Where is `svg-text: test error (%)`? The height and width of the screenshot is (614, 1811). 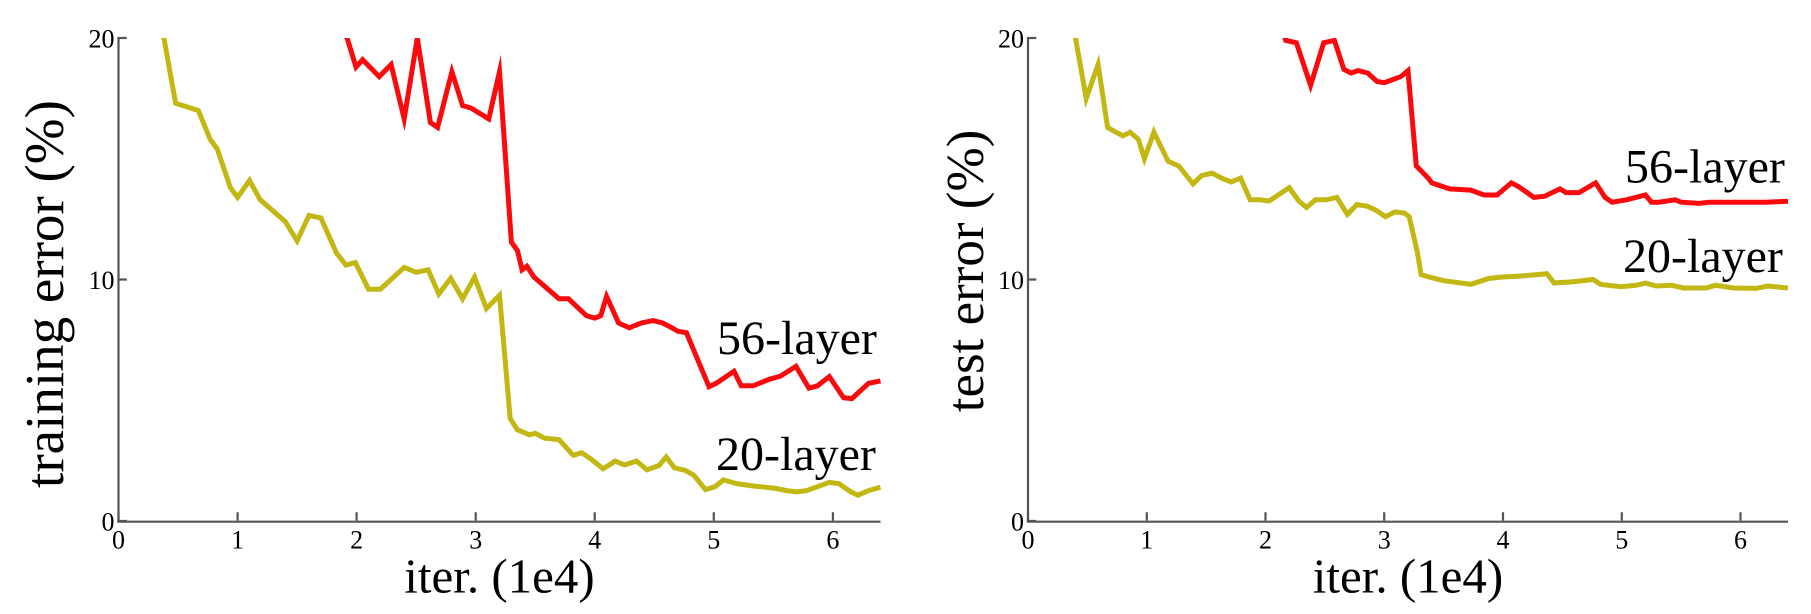 svg-text: test error (%) is located at coordinates (966, 271).